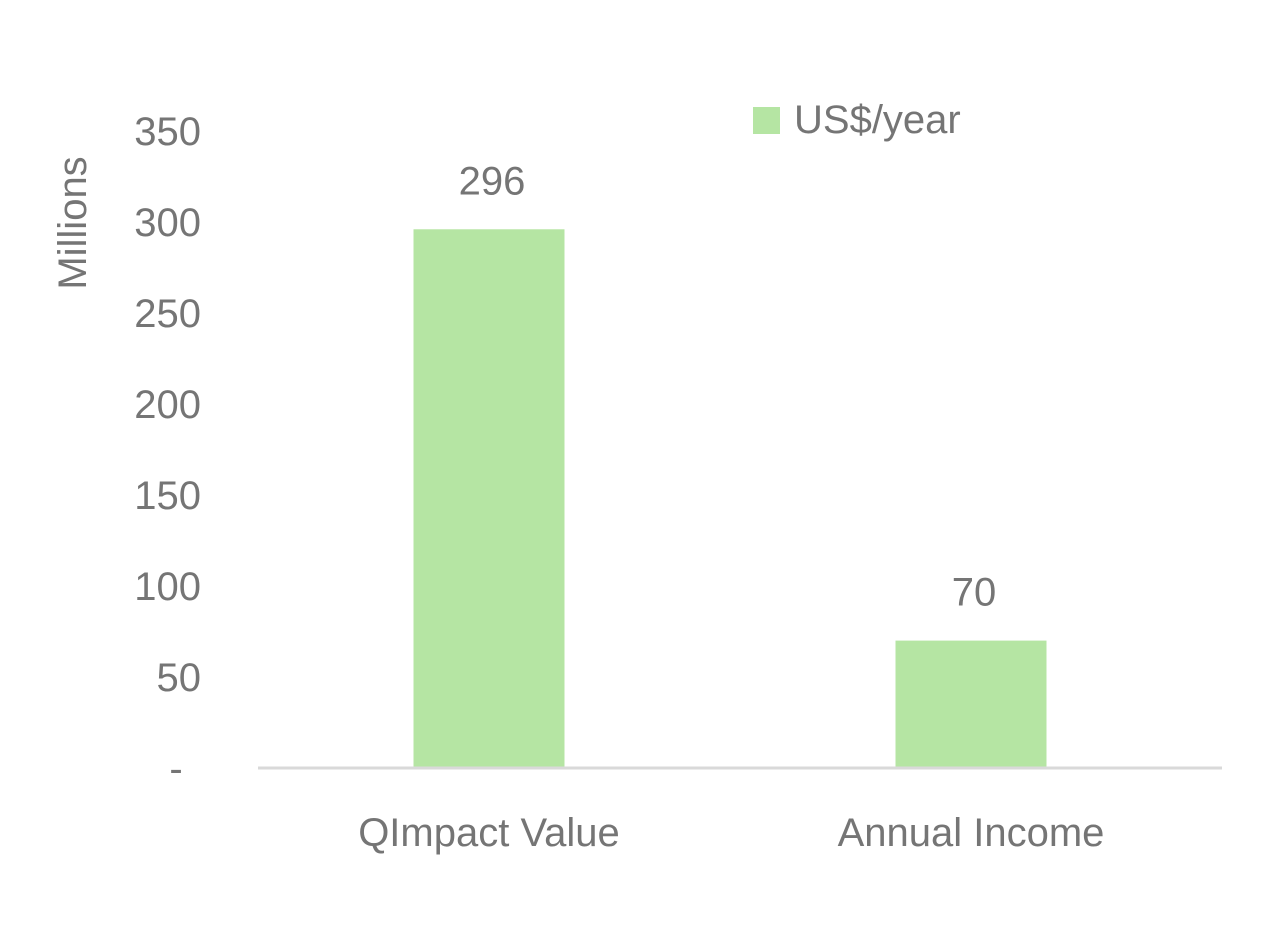 The width and height of the screenshot is (1274, 933). What do you see at coordinates (731, 833) in the screenshot?
I see `x-axis-tick-labels: QImpact Value Annual Income` at bounding box center [731, 833].